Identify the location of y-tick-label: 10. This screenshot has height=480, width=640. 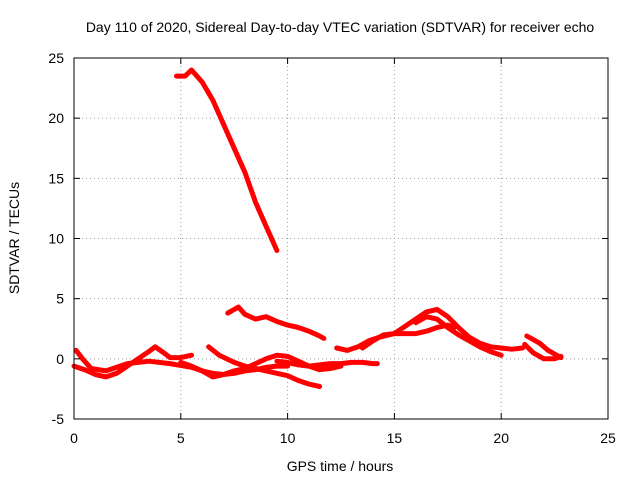
(56, 239).